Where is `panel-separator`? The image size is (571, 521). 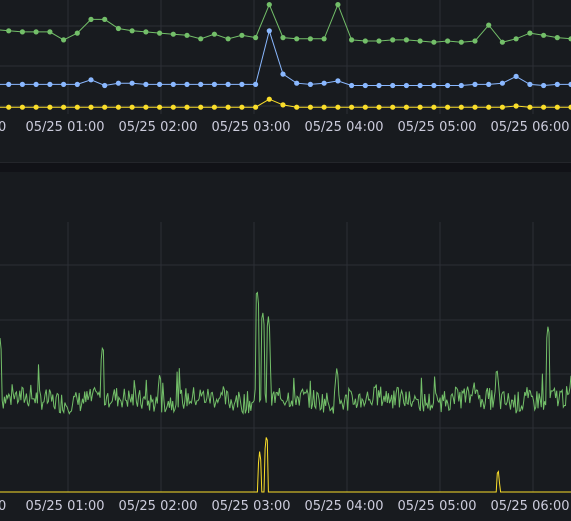 panel-separator is located at coordinates (285, 167).